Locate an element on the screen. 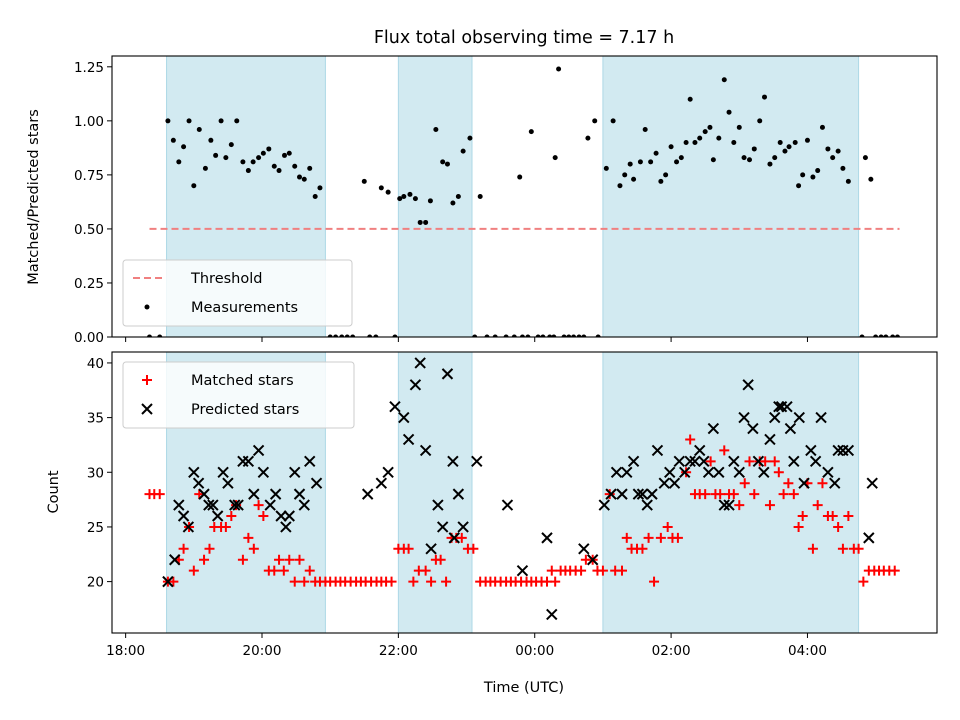  top-y-tick-label: 1.25 is located at coordinates (89, 68).